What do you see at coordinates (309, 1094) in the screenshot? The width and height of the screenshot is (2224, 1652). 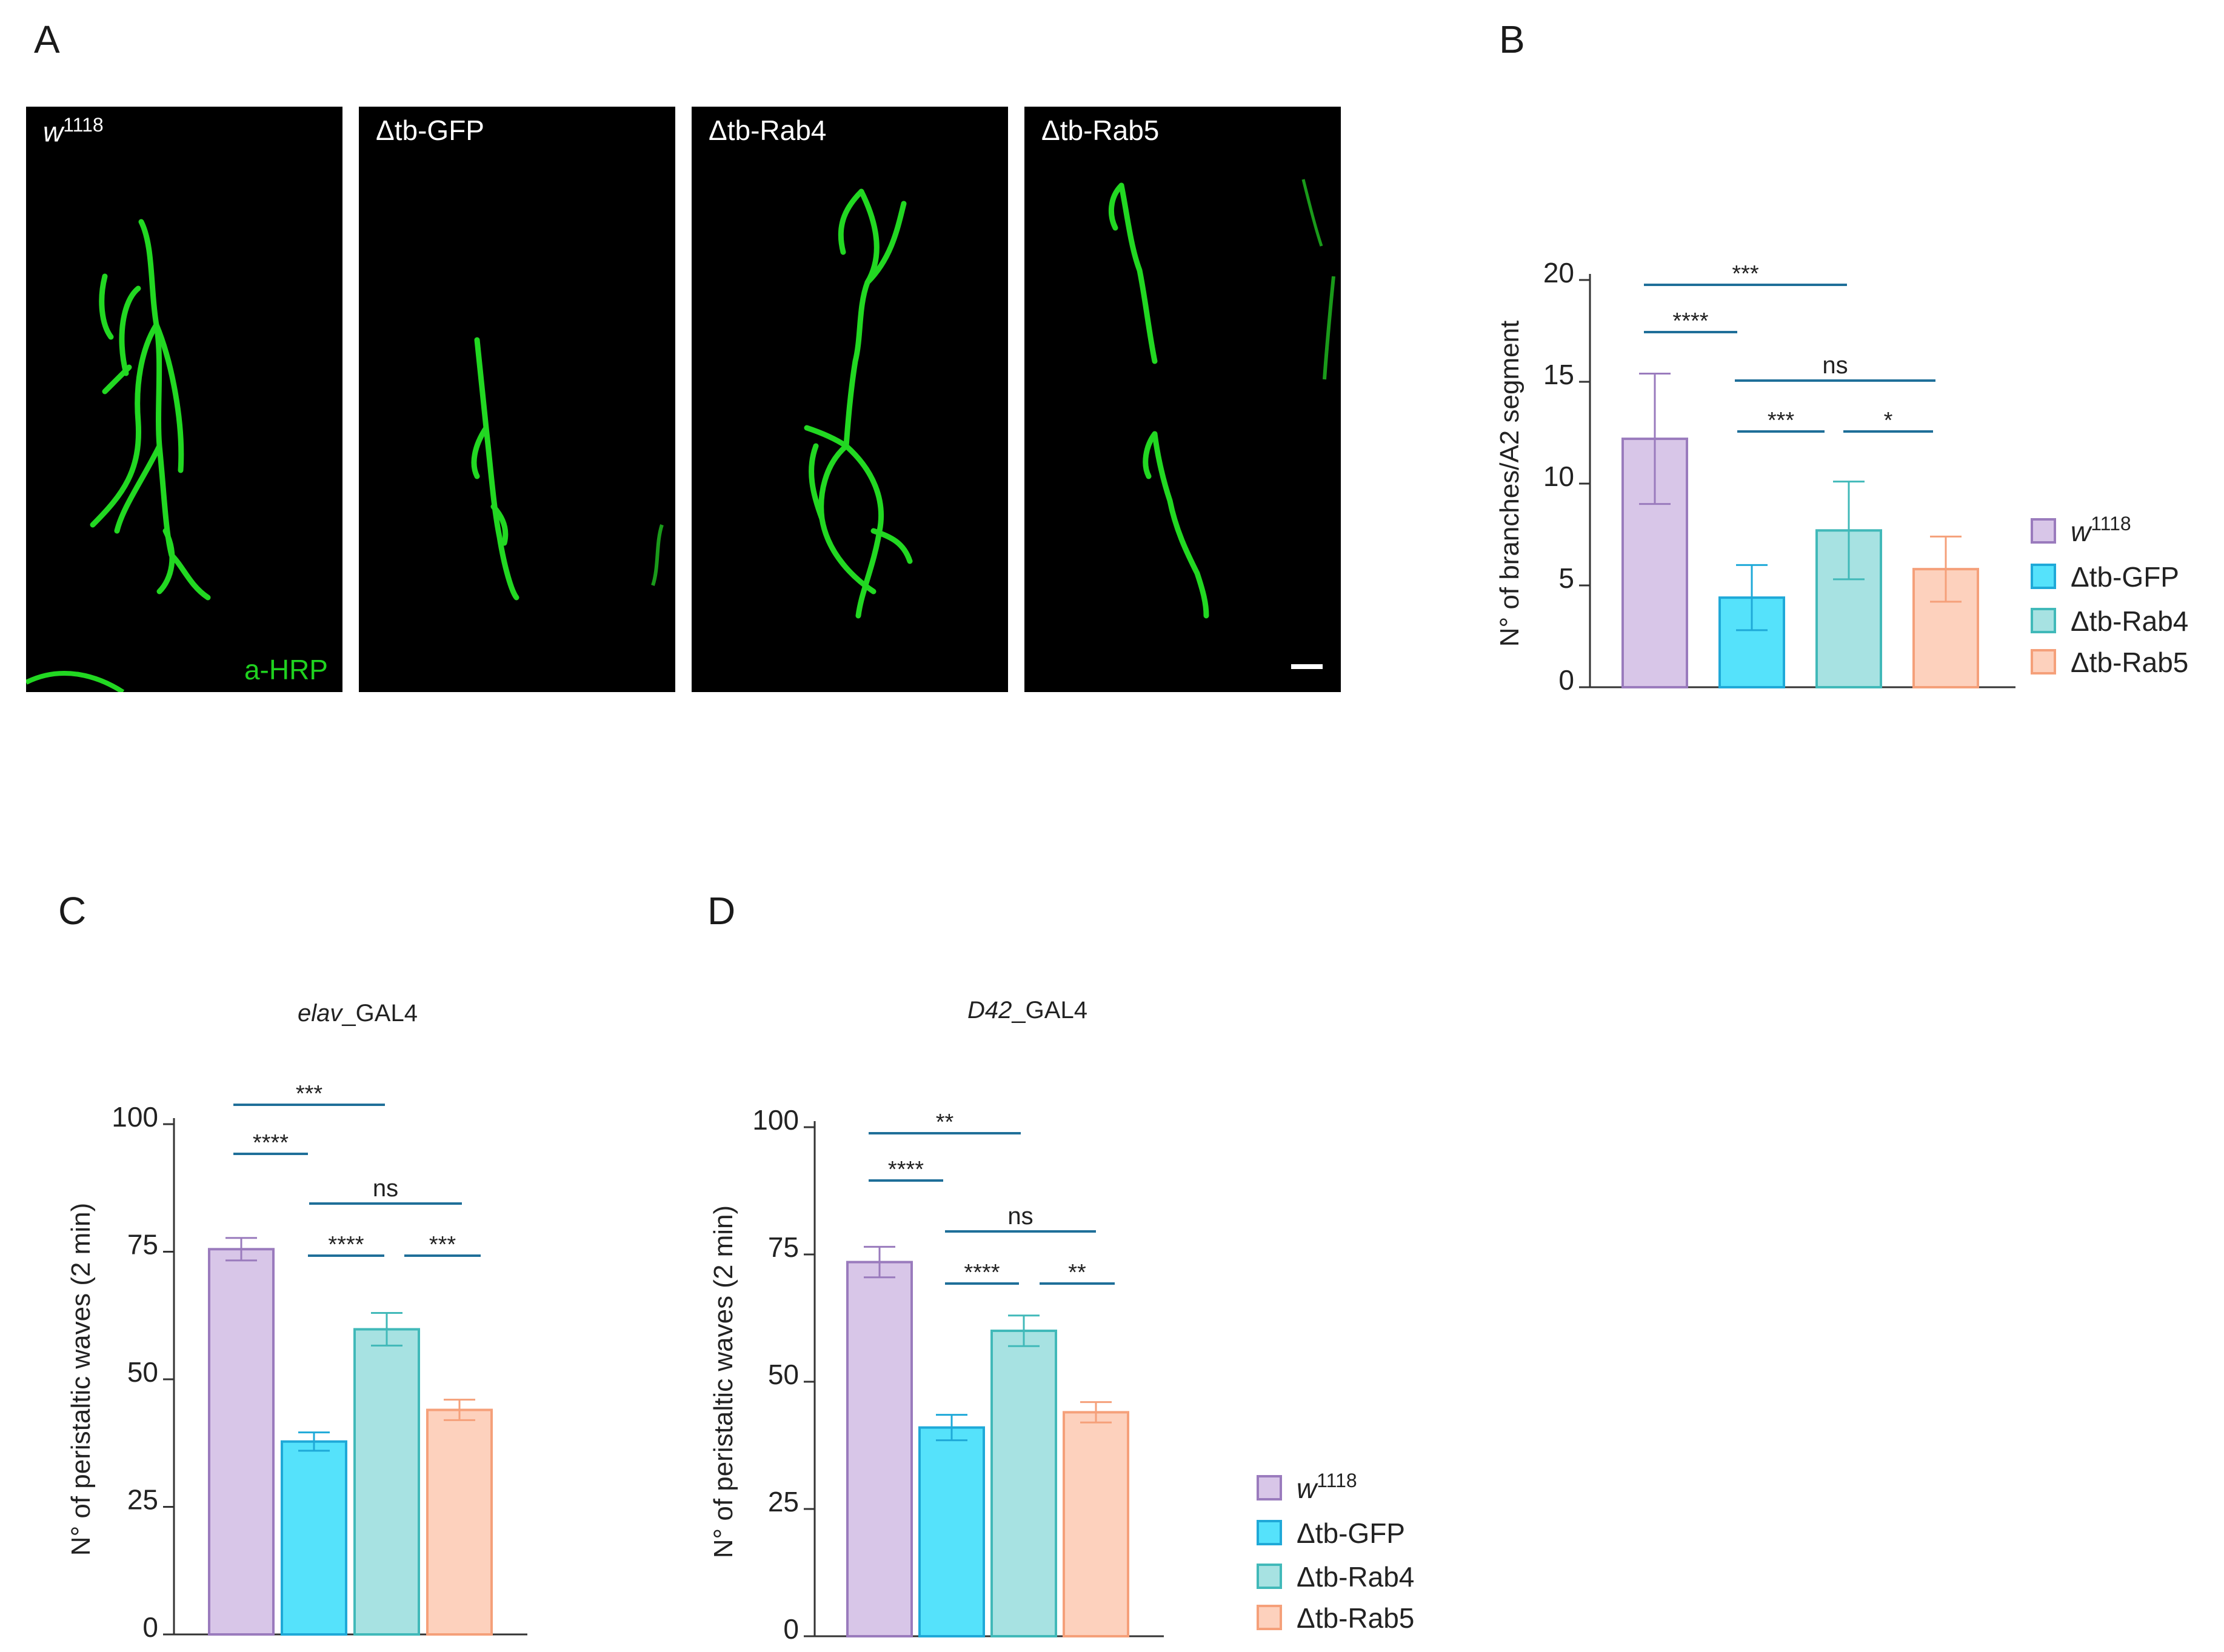 I see `chart-c-sig-label-1: ***` at bounding box center [309, 1094].